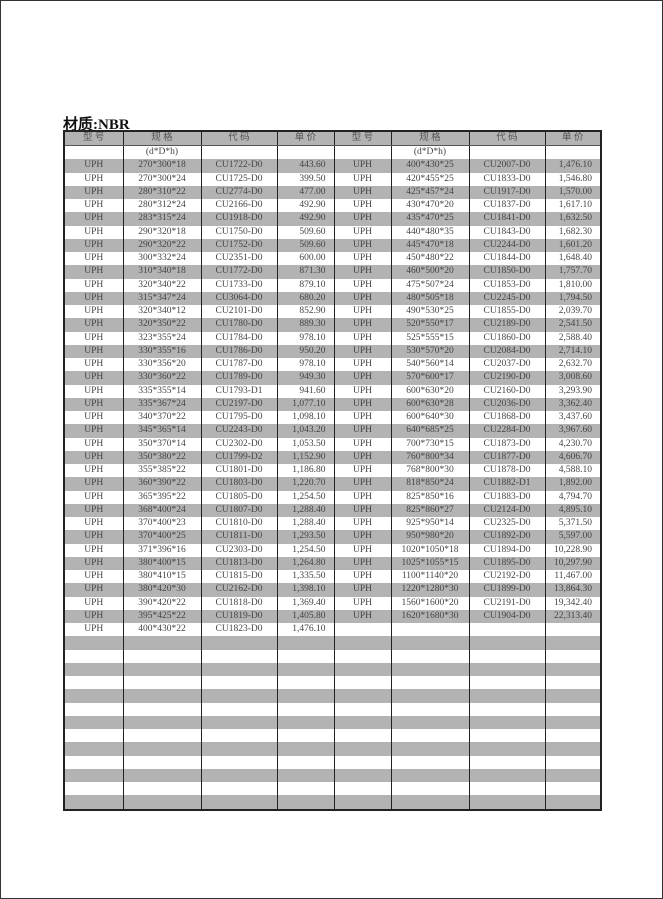 The width and height of the screenshot is (663, 899). Describe the element at coordinates (573, 166) in the screenshot. I see `cell-price: 1,476.10` at that location.